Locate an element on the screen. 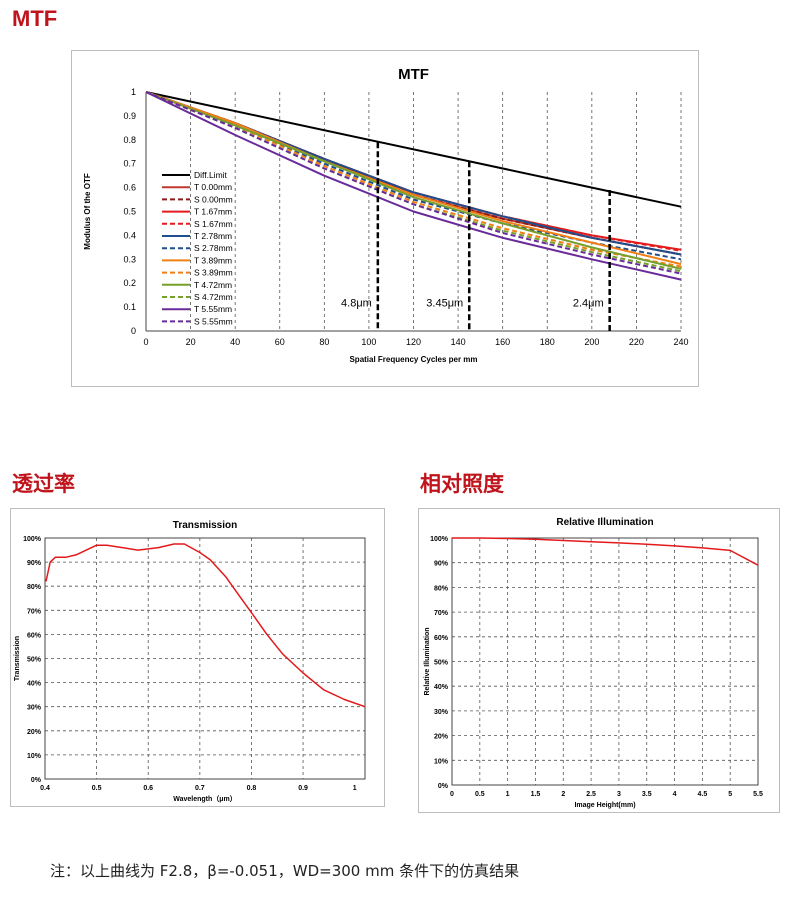 This screenshot has width=790, height=906. y-tick-label: 1 is located at coordinates (133, 92).